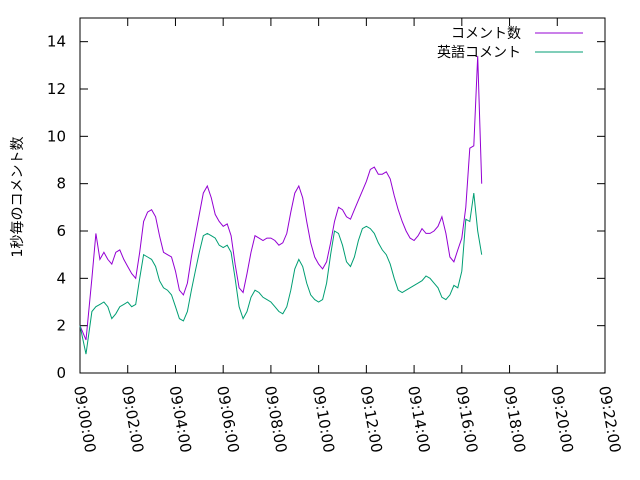  I want to click on y-tick-label: 14, so click(56, 42).